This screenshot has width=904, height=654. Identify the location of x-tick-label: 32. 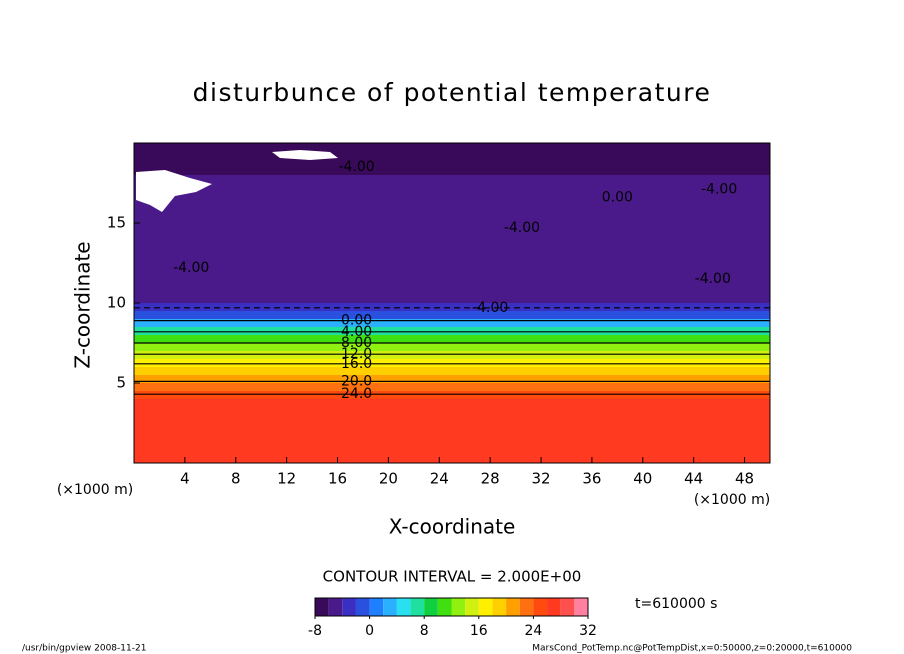
(540, 479).